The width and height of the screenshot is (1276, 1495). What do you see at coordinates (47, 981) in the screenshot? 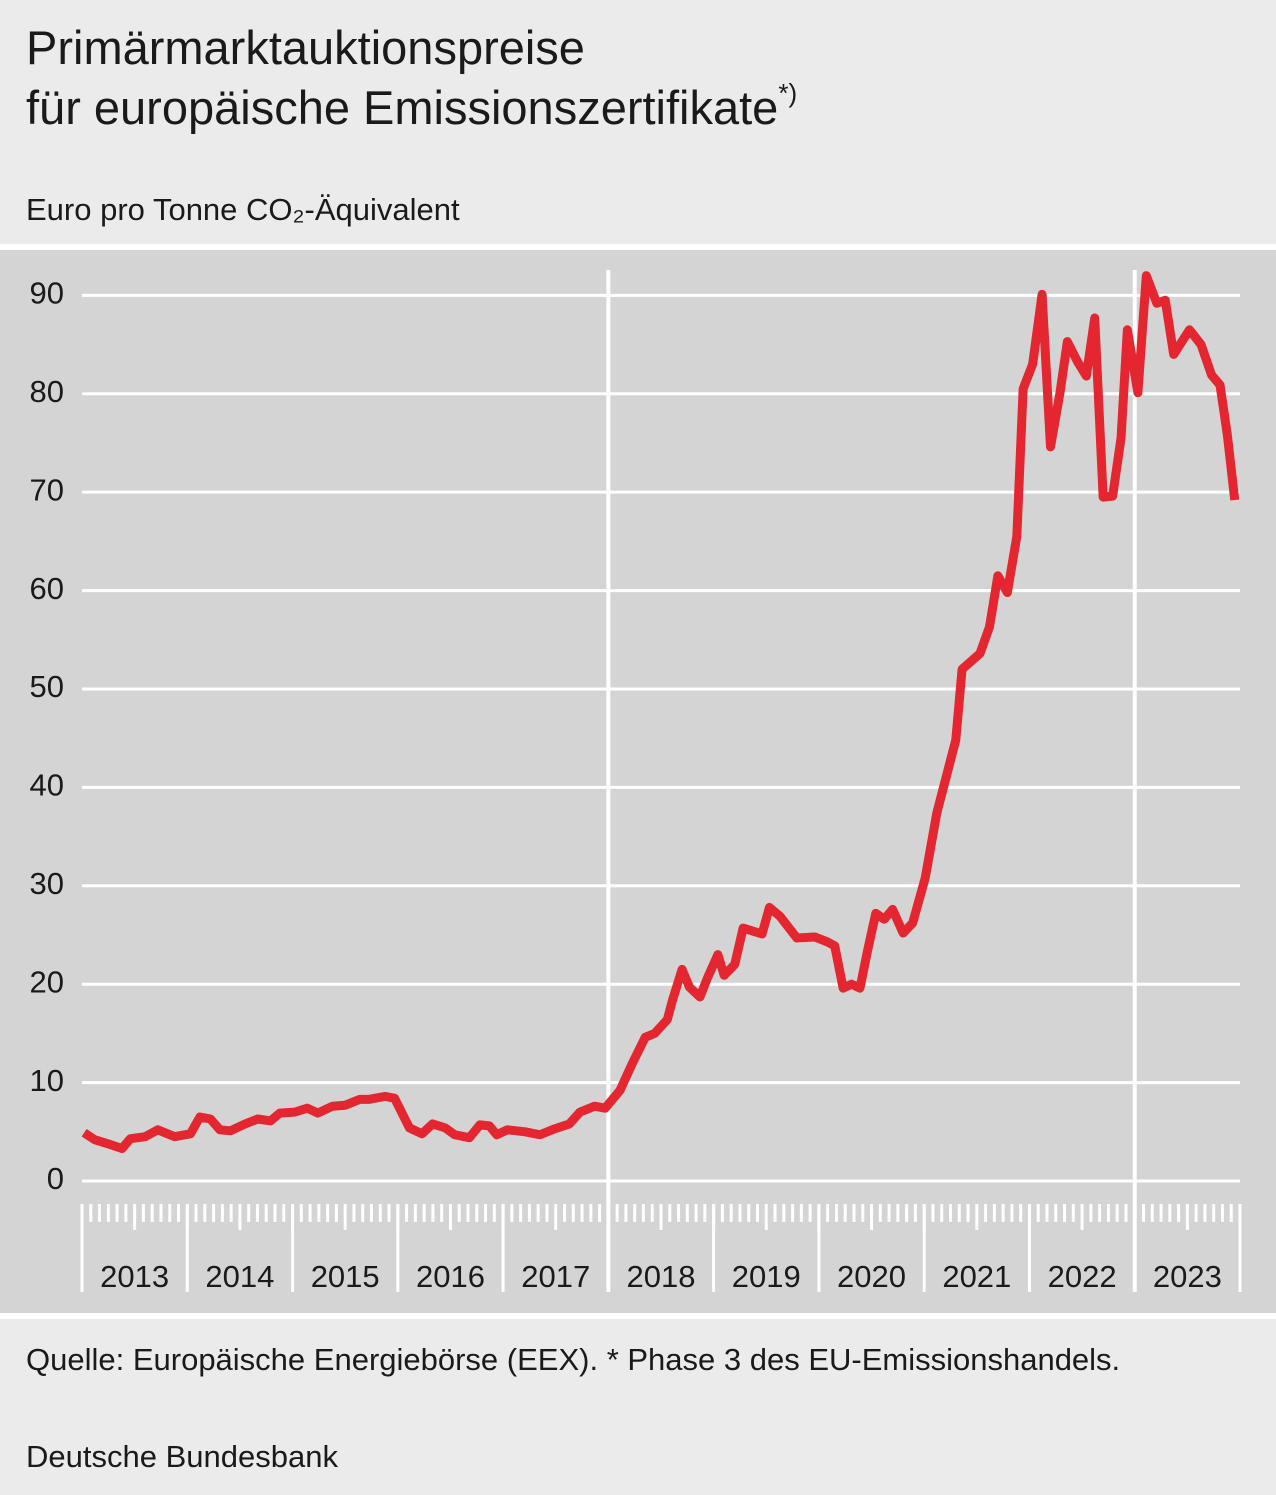
I see `y-tick-label: 20` at bounding box center [47, 981].